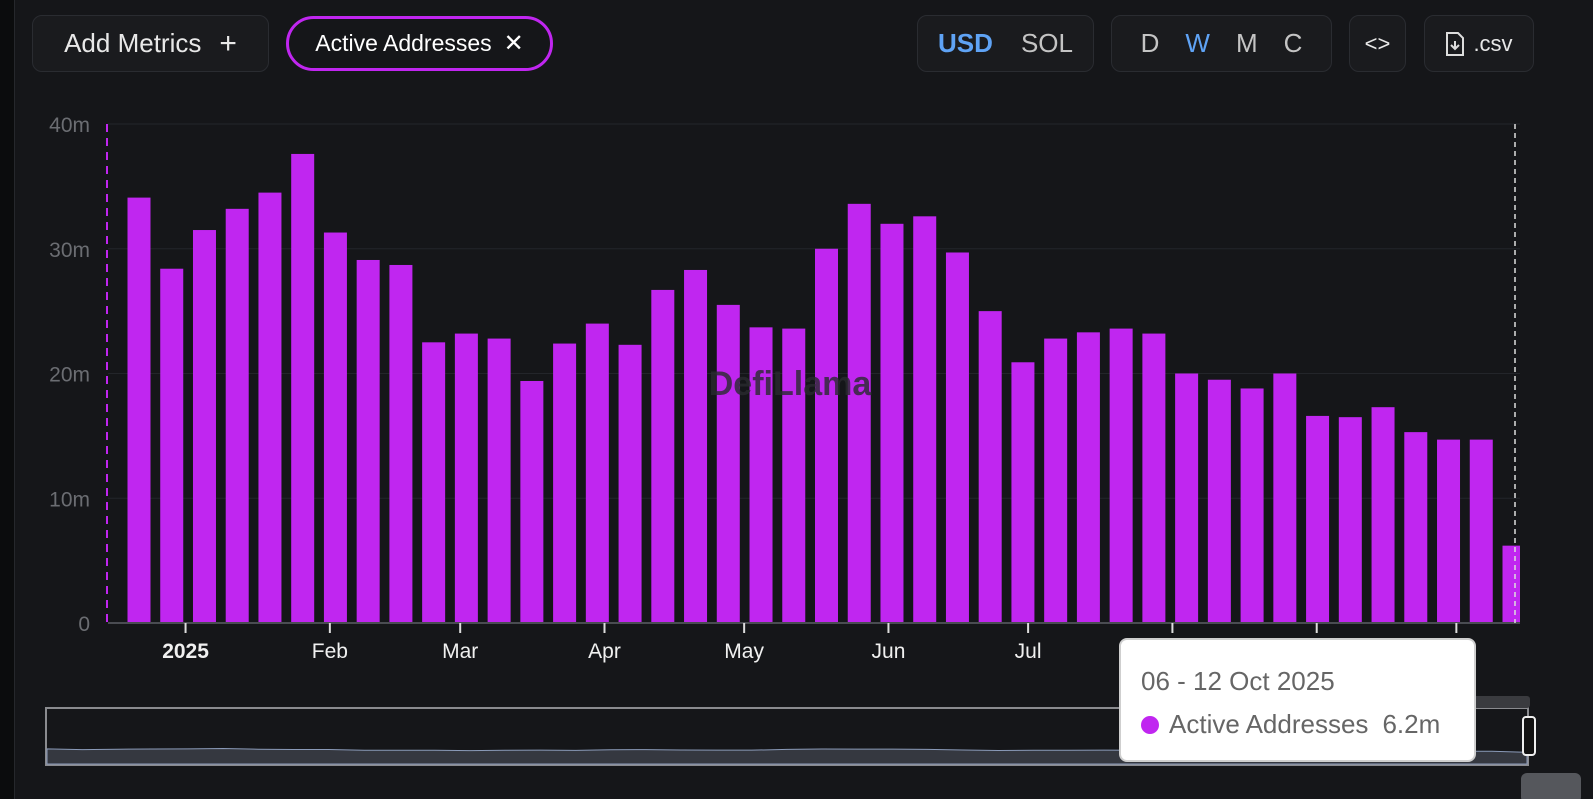 The height and width of the screenshot is (799, 1593). Describe the element at coordinates (1238, 681) in the screenshot. I see `tooltip-date: 06 - 12 Oct 2025` at that location.